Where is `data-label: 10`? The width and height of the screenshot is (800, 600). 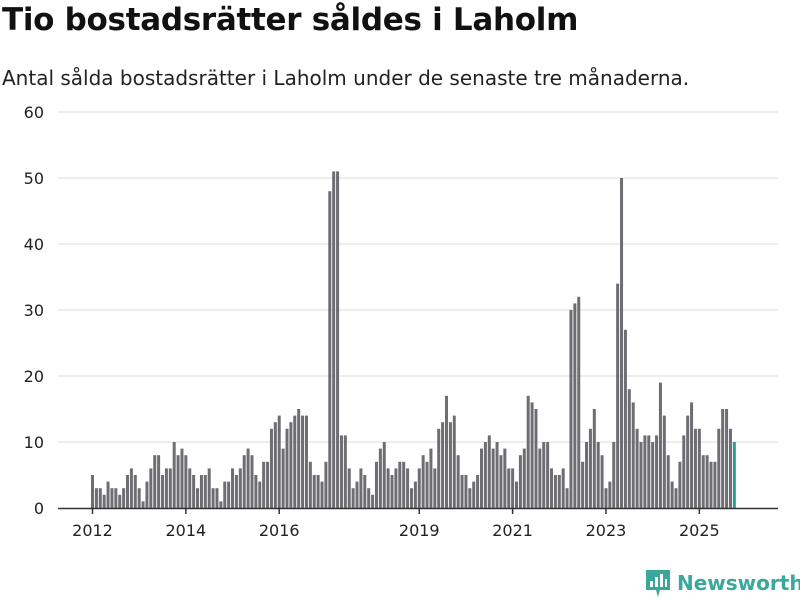
data-label: 10 is located at coordinates (742, 2).